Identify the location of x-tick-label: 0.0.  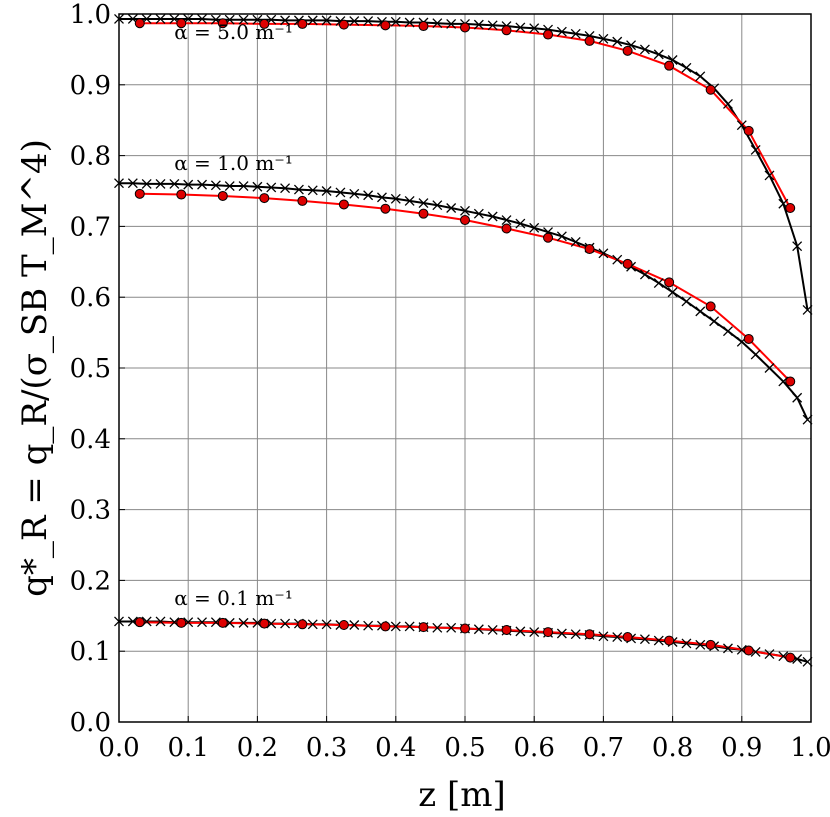
(118, 748).